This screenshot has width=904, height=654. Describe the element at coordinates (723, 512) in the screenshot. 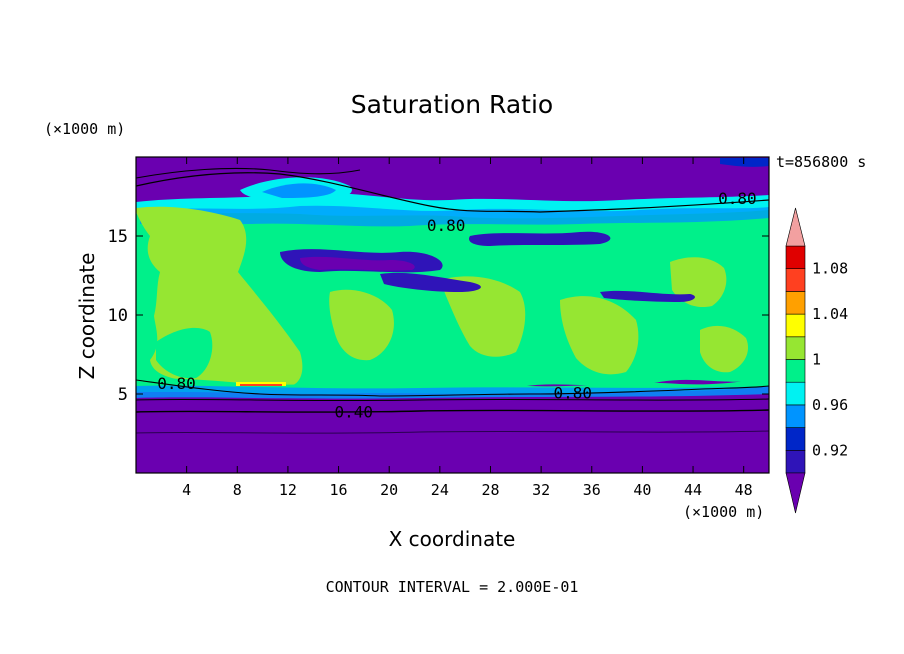

I see `x-axis-unit: (×1000 m)` at that location.